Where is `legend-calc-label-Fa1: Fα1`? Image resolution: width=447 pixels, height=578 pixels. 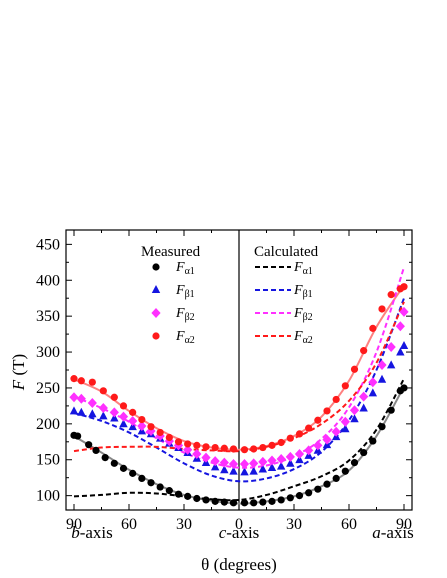 legend-calc-label-Fa1: Fα1 is located at coordinates (303, 268).